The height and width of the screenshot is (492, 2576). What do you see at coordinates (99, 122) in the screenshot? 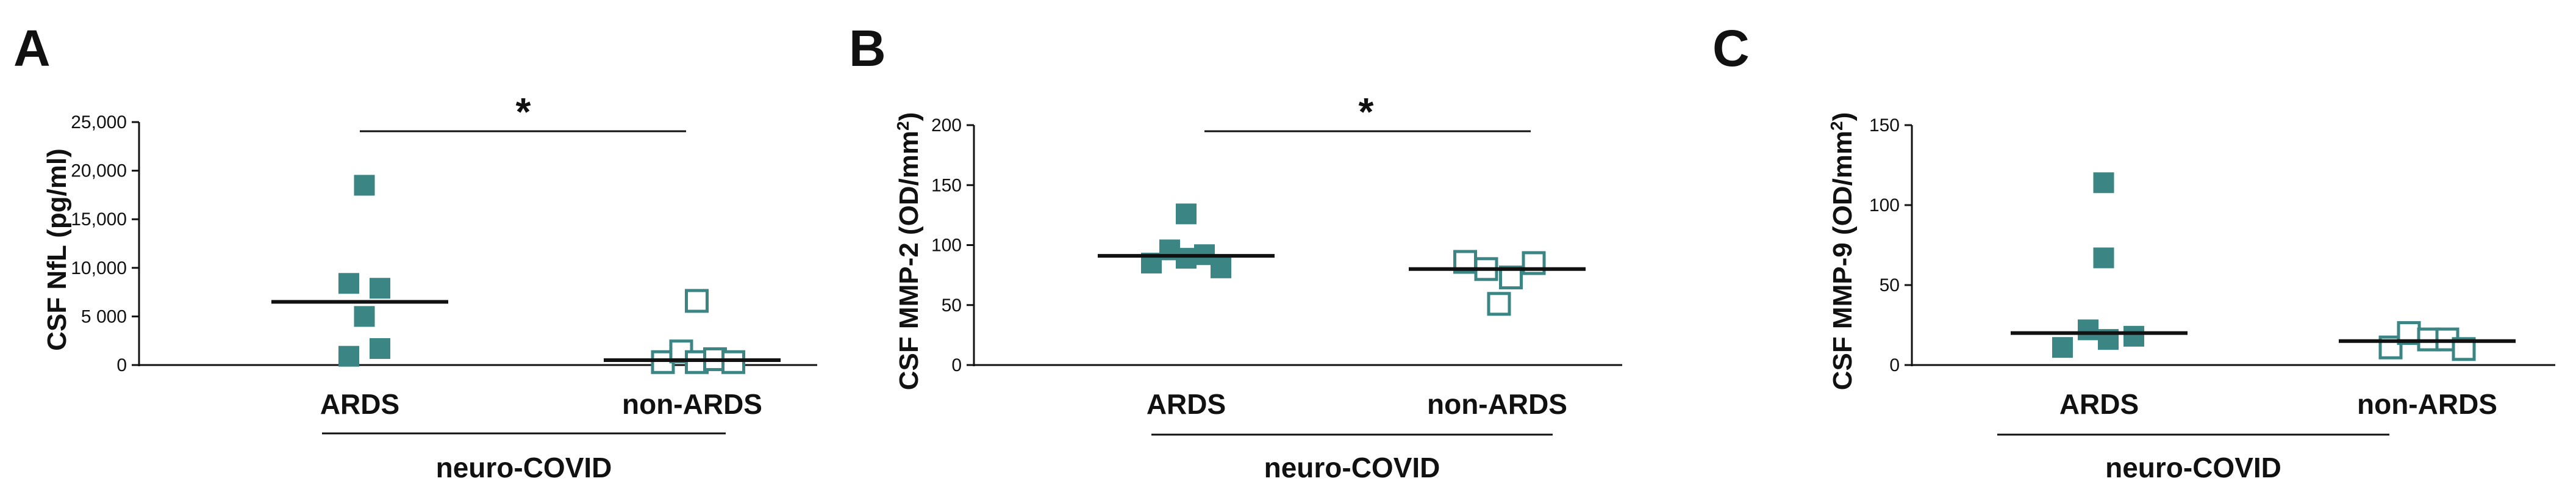
I see `y-tick-label: 25,000` at bounding box center [99, 122].